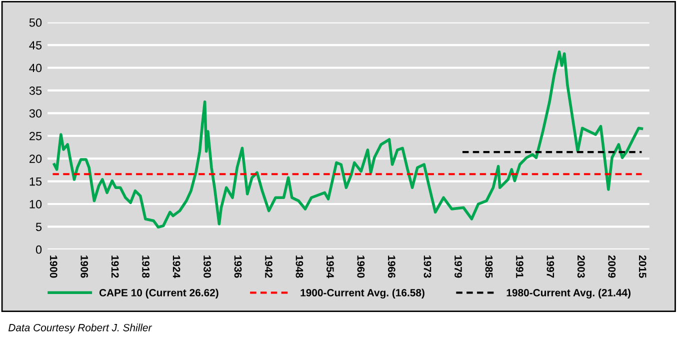  I want to click on x-tick-label: 2009, so click(612, 266).